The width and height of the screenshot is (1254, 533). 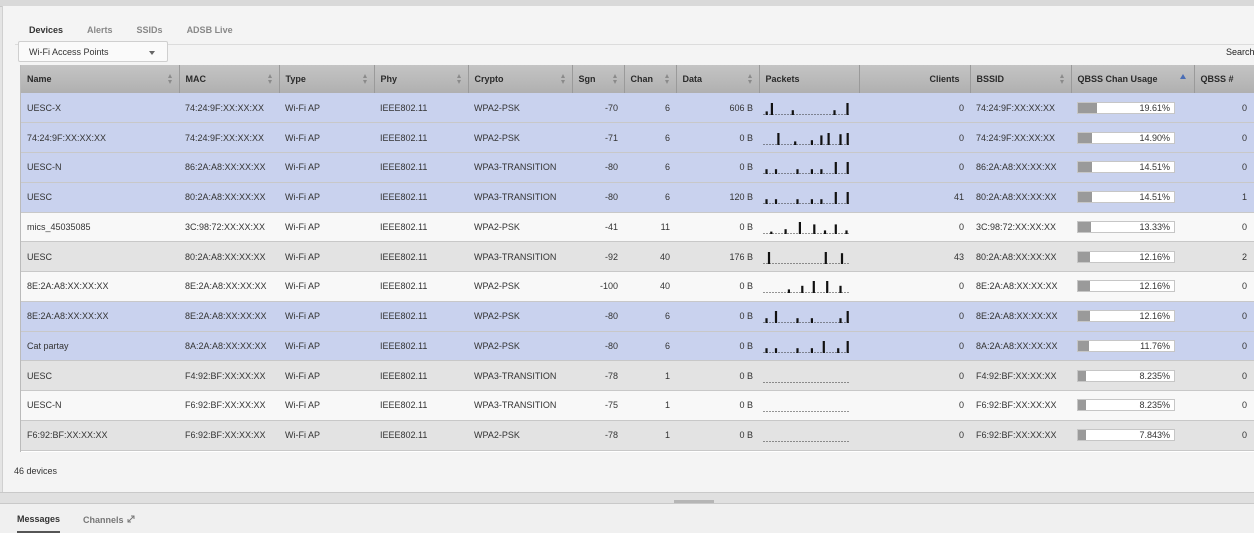 What do you see at coordinates (100, 79) in the screenshot?
I see `column-header-name: Name` at bounding box center [100, 79].